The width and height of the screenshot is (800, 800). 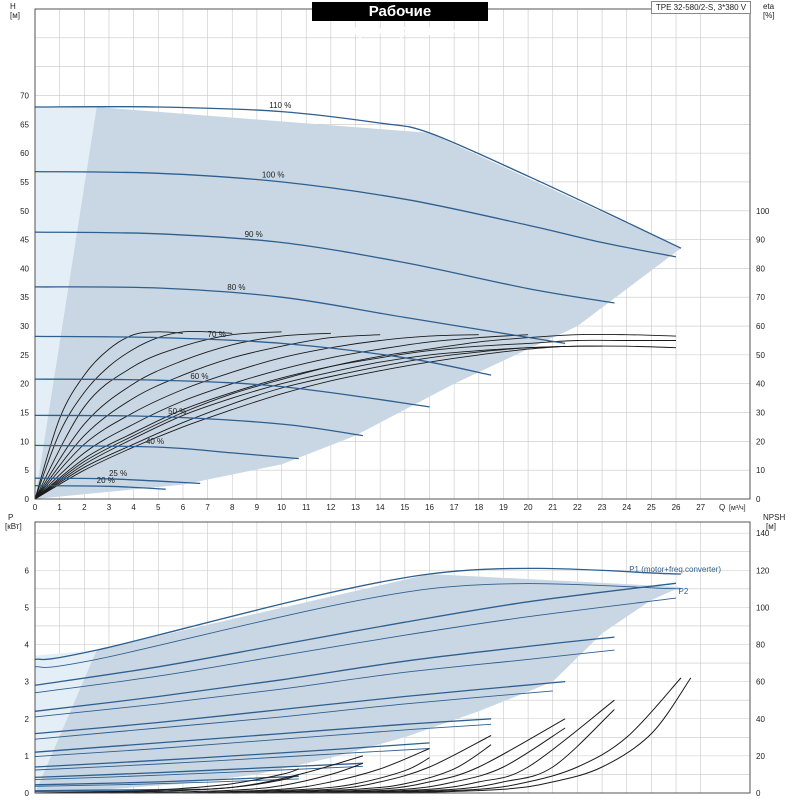 I want to click on speed-curve-label: 20 %, so click(x=106, y=480).